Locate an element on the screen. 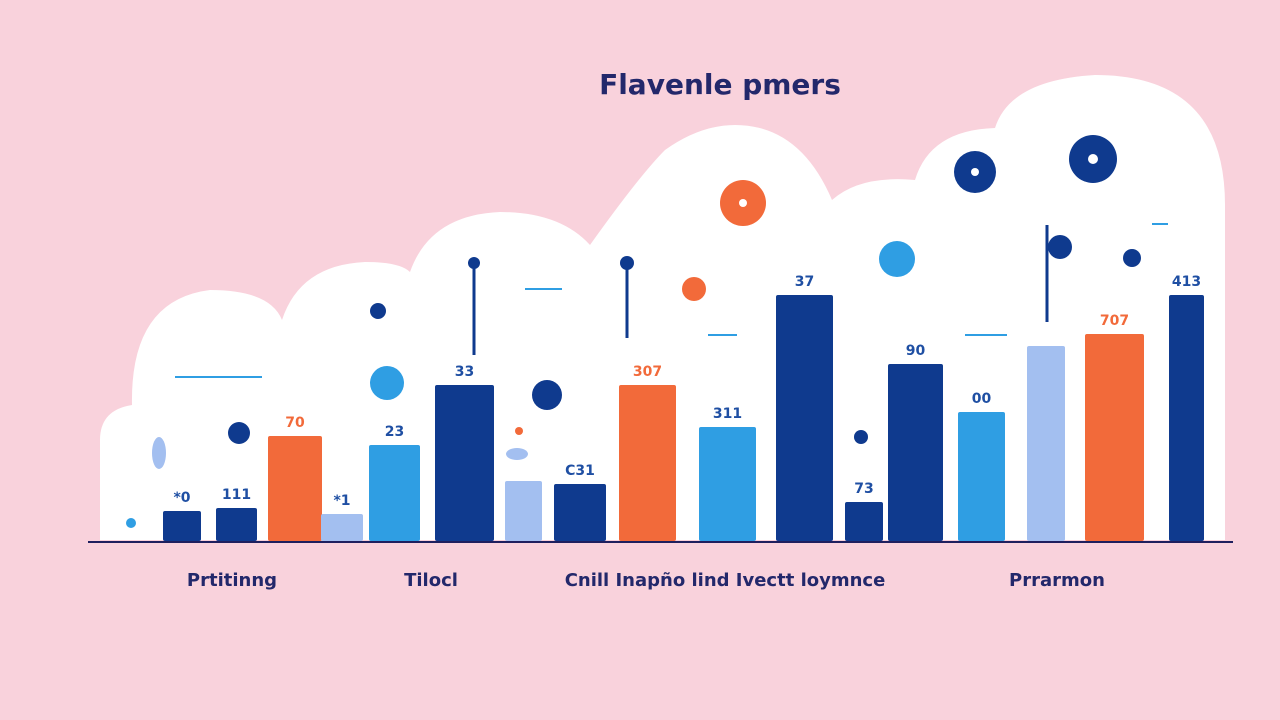  bar-value-label: 70 is located at coordinates (295, 423).